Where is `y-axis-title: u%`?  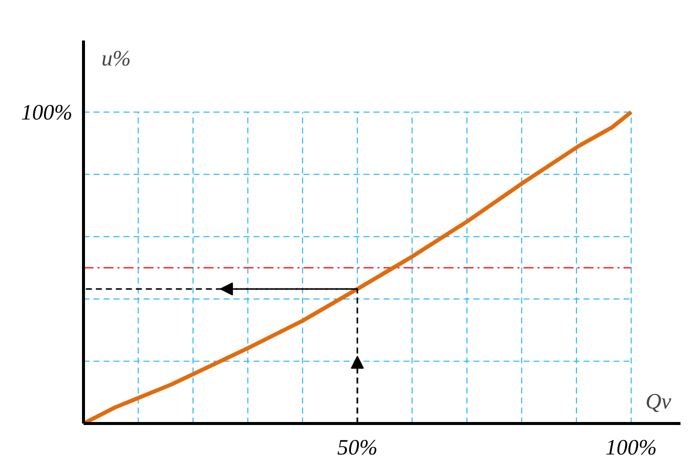
y-axis-title: u% is located at coordinates (116, 58).